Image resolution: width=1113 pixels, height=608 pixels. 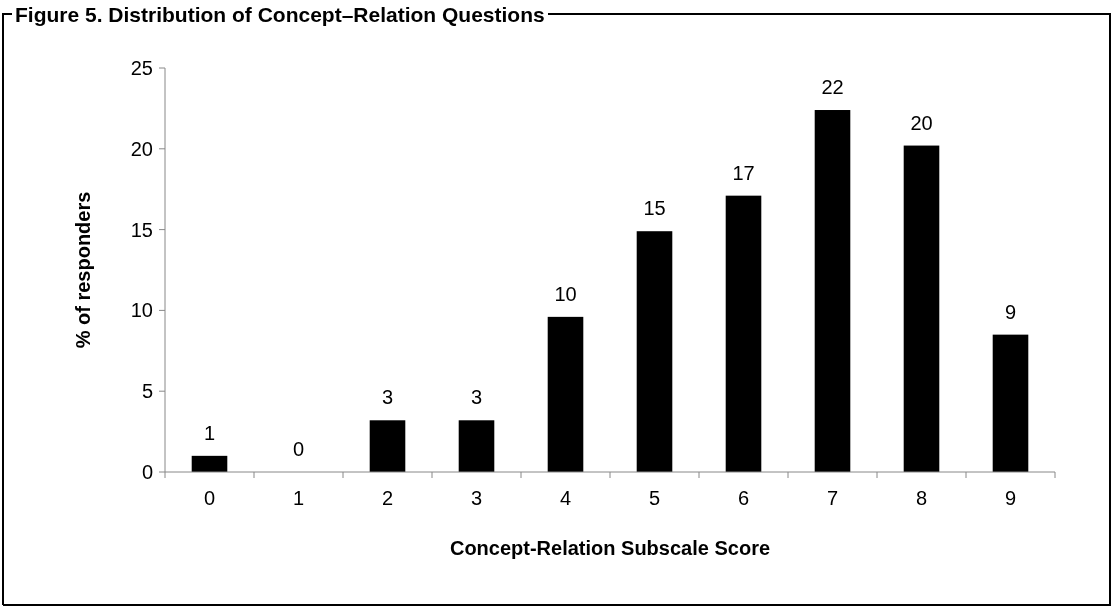 I want to click on x-tick-label: 8, so click(x=921, y=498).